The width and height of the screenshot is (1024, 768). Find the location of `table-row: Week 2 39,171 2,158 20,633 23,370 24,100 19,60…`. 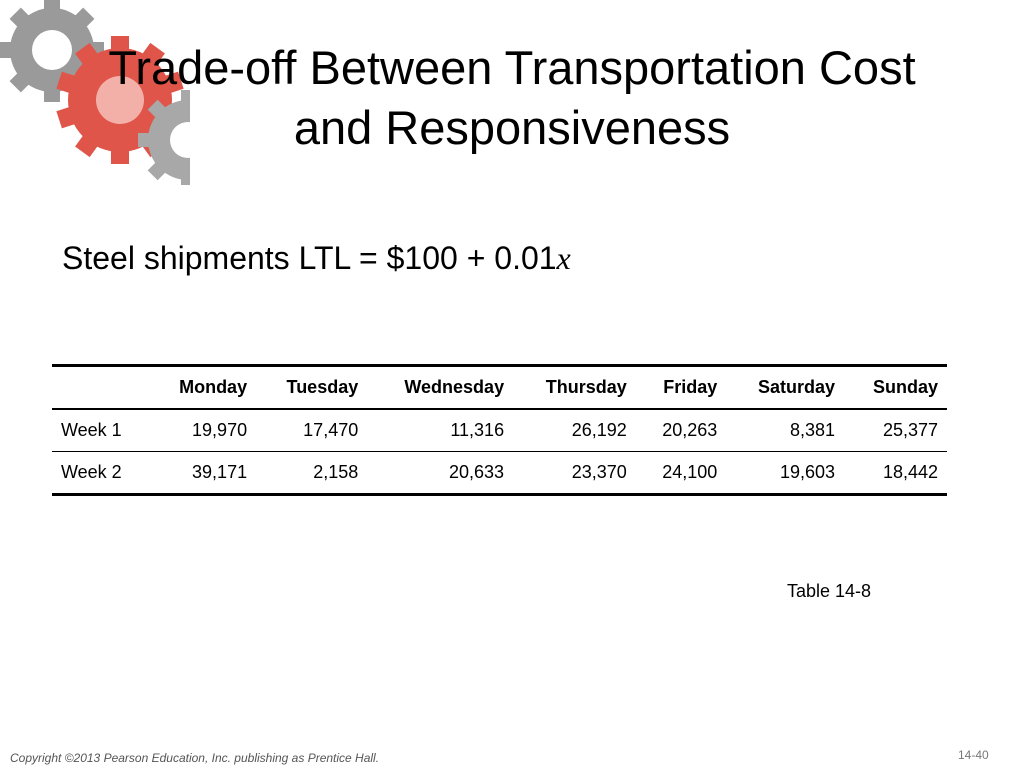

table-row: Week 2 39,171 2,158 20,633 23,370 24,100 19,60… is located at coordinates (499, 473).